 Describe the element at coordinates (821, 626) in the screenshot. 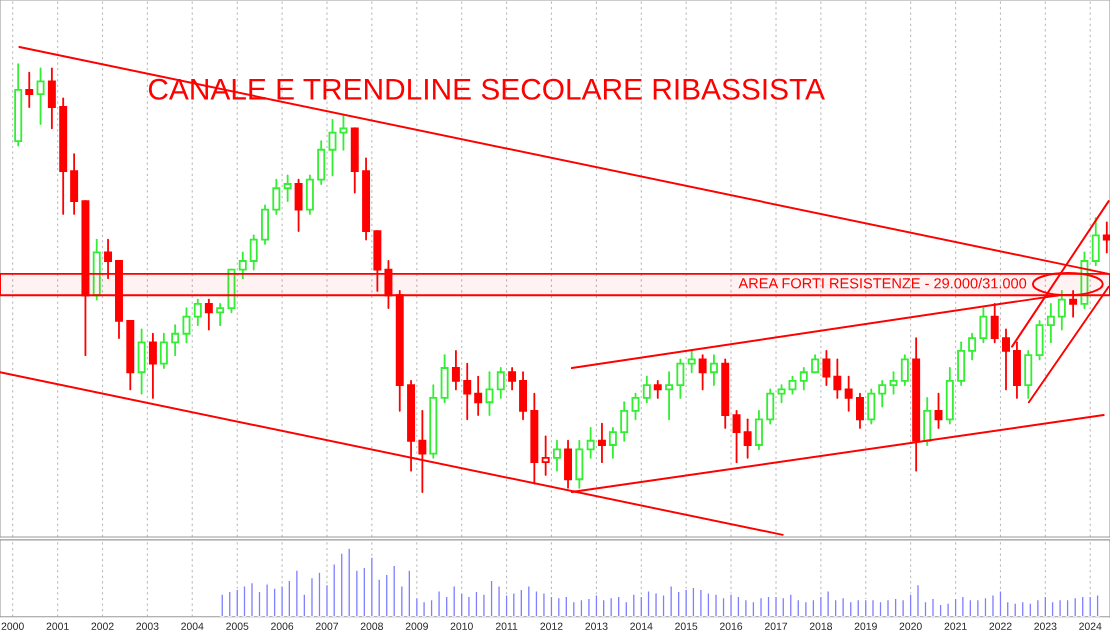

I see `x-tick-label: 2018` at that location.